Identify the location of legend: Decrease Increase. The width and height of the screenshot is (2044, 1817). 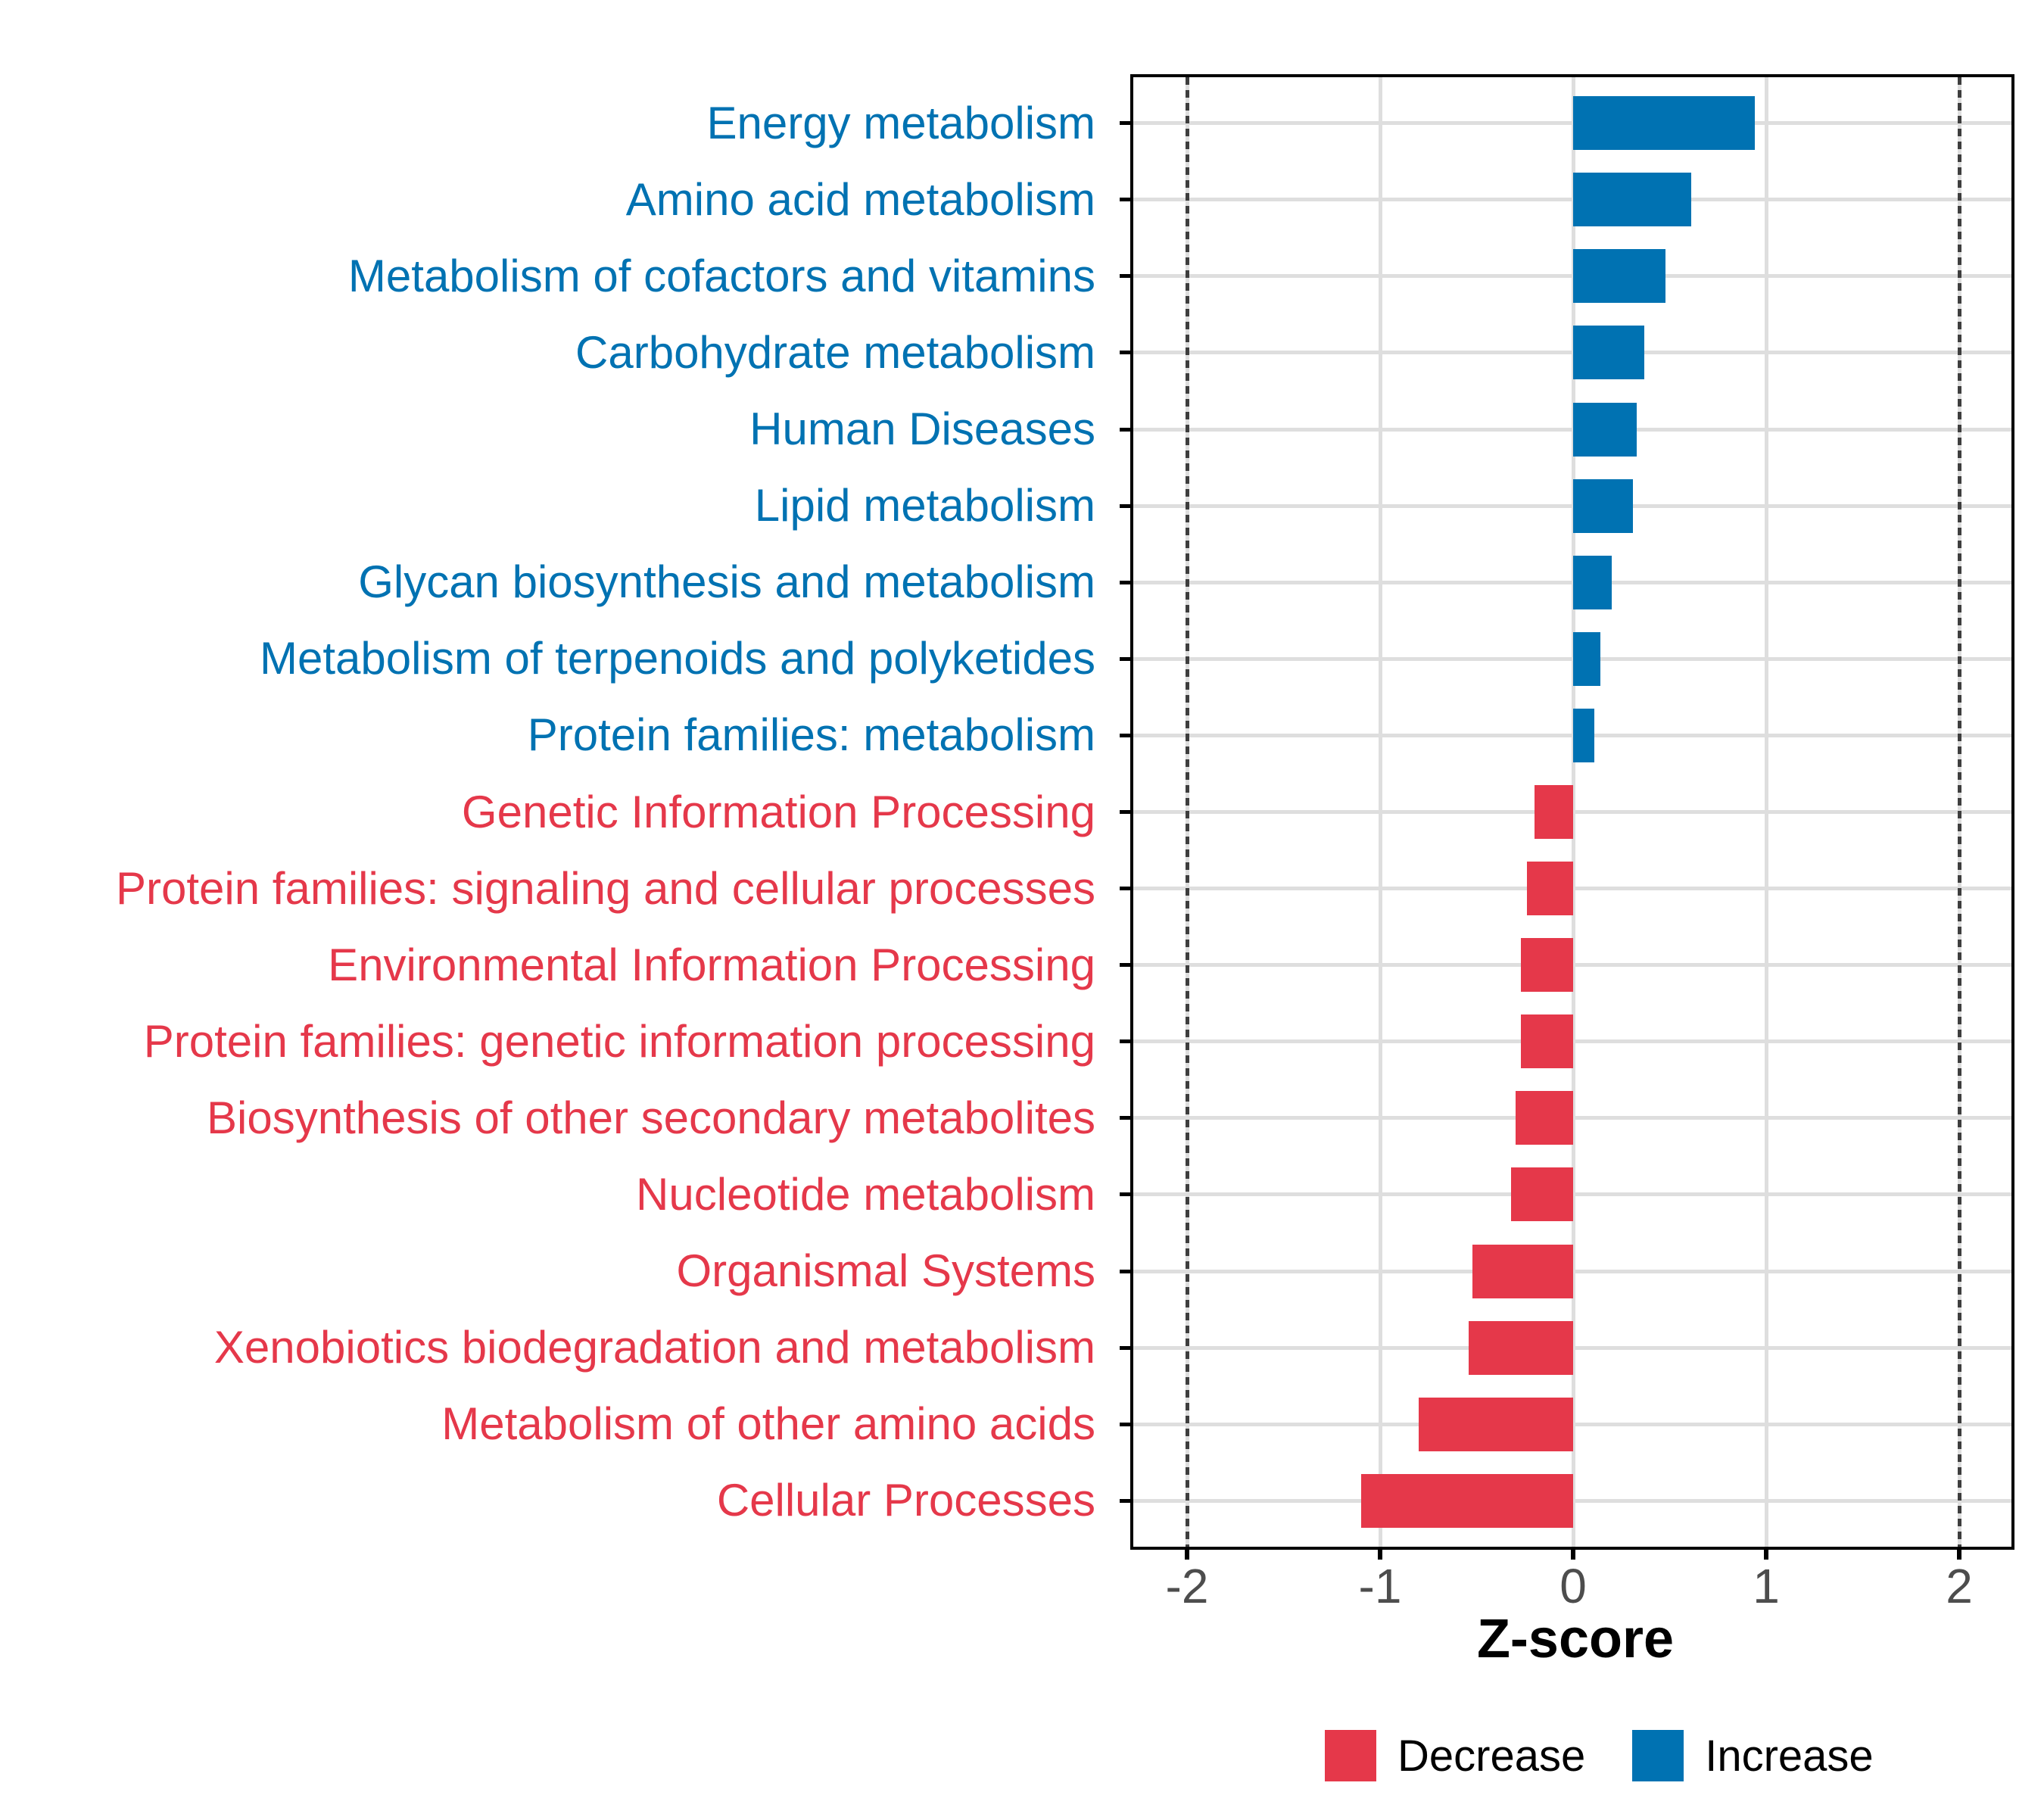
(1599, 1755).